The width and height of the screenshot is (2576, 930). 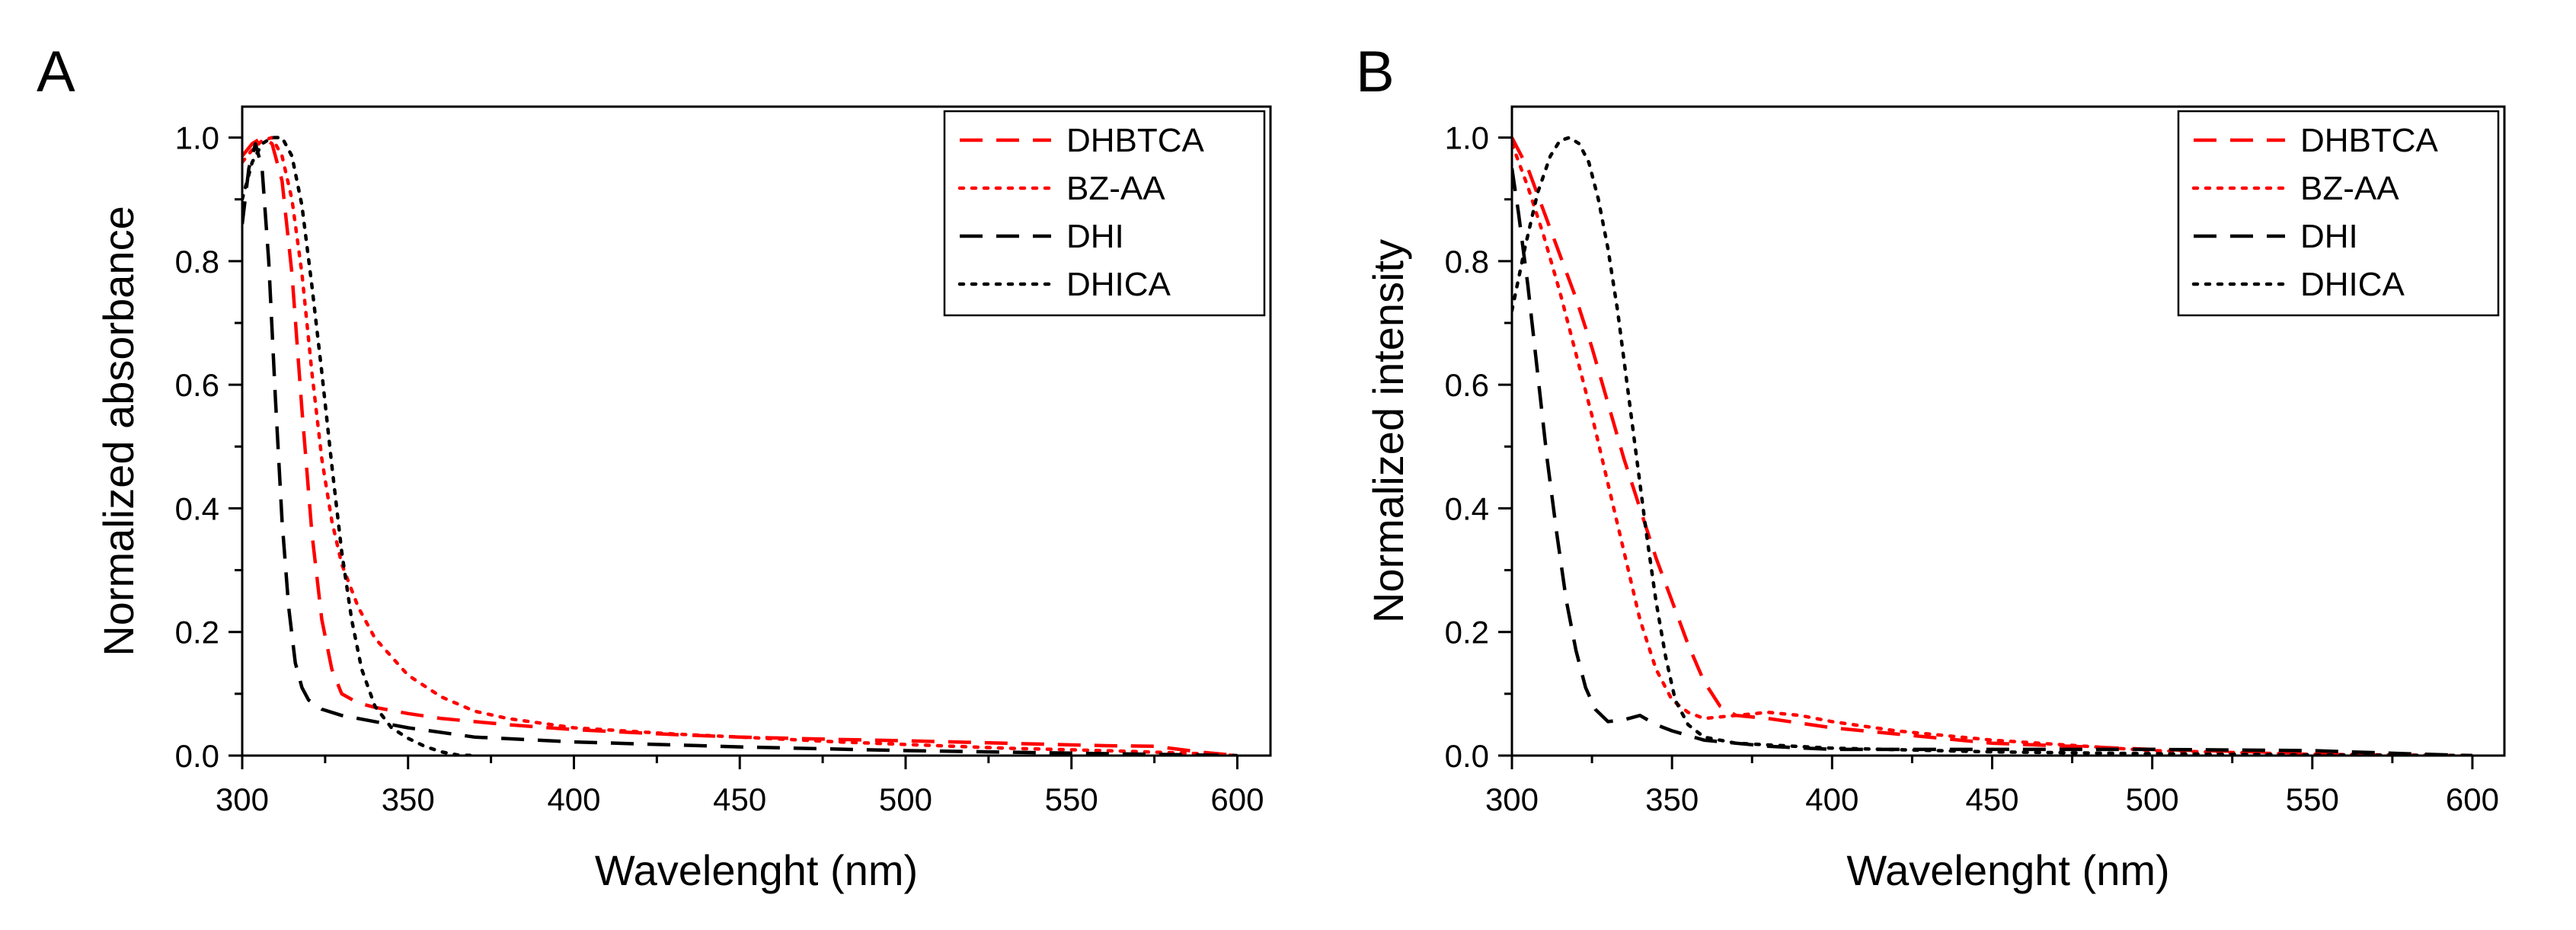 What do you see at coordinates (359, 446) in the screenshot?
I see `series-line-dhica` at bounding box center [359, 446].